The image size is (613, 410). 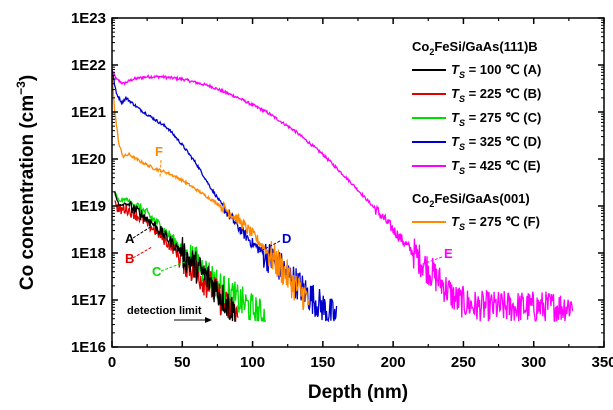 I want to click on x-axis-title: Depth (nm), so click(x=358, y=392).